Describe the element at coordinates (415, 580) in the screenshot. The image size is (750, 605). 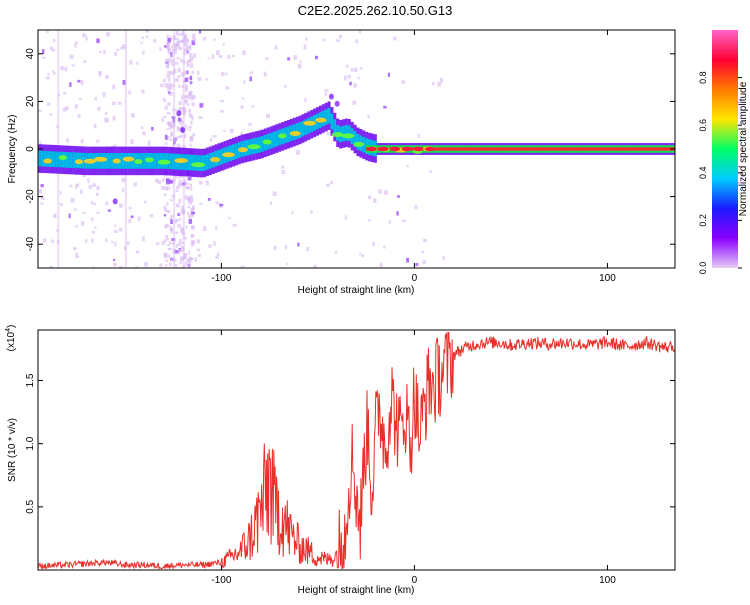
I see `snr-xtick-label: 0` at that location.